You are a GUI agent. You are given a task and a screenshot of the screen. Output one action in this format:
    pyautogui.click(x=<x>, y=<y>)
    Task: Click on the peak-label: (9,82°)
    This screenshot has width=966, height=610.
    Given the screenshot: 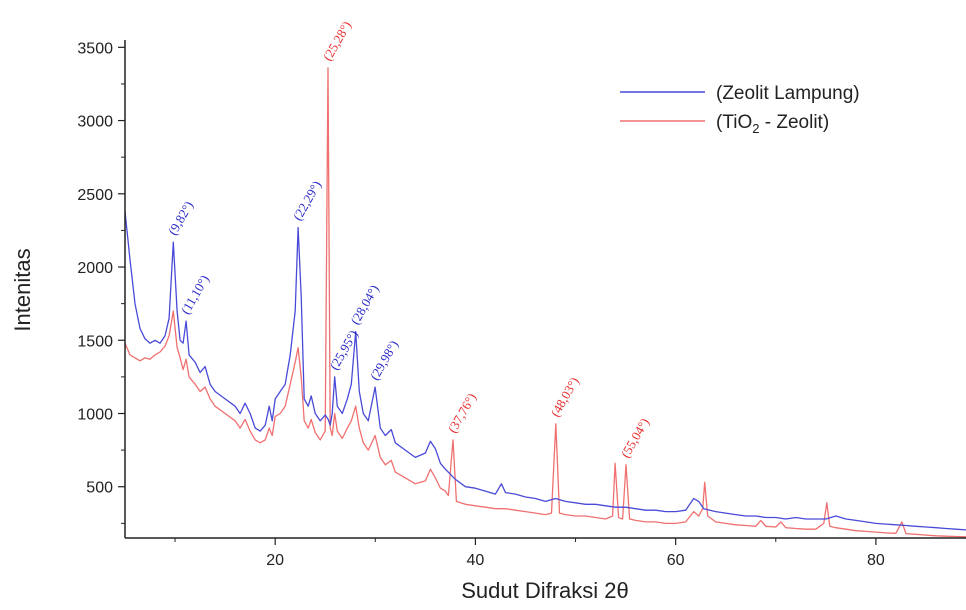 What is the action you would take?
    pyautogui.click(x=180, y=217)
    